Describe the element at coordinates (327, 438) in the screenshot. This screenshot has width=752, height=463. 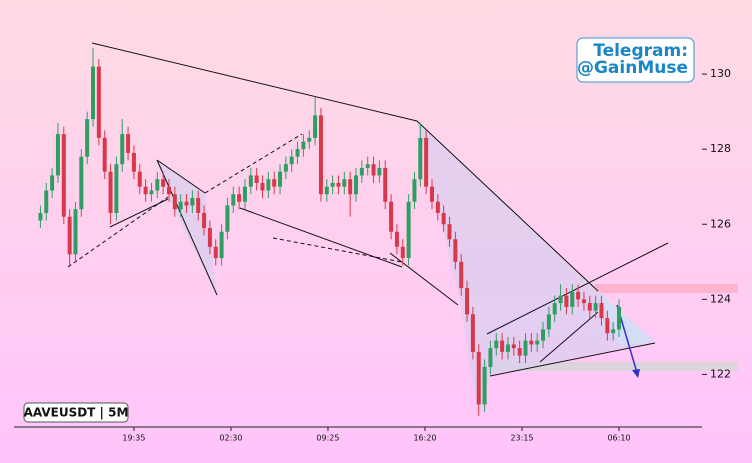
I see `x-tick-label: 09:25` at that location.